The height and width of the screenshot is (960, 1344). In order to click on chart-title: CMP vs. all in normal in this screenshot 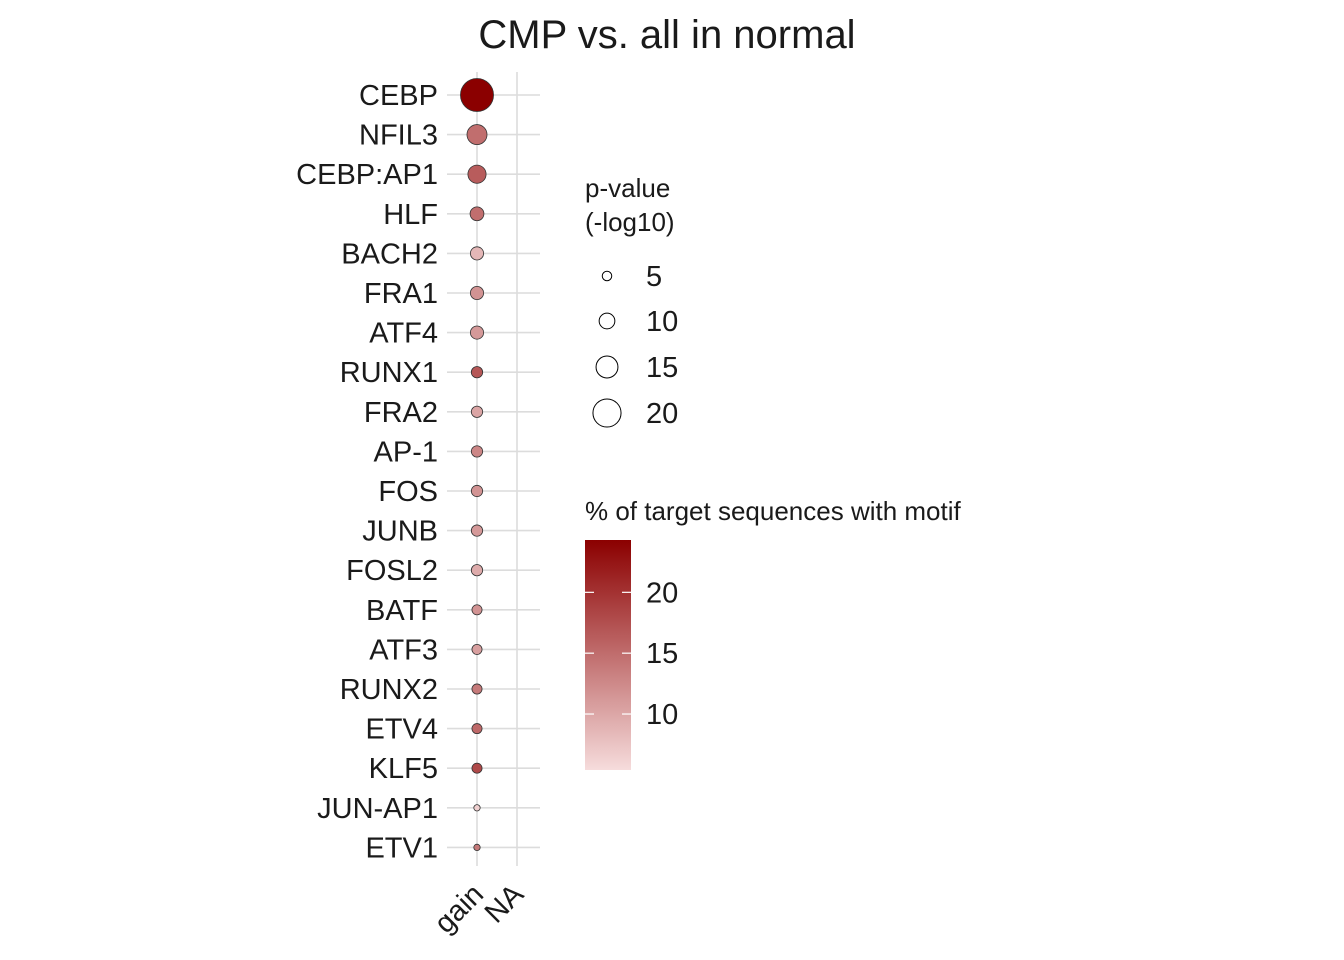, I will do `click(666, 35)`.